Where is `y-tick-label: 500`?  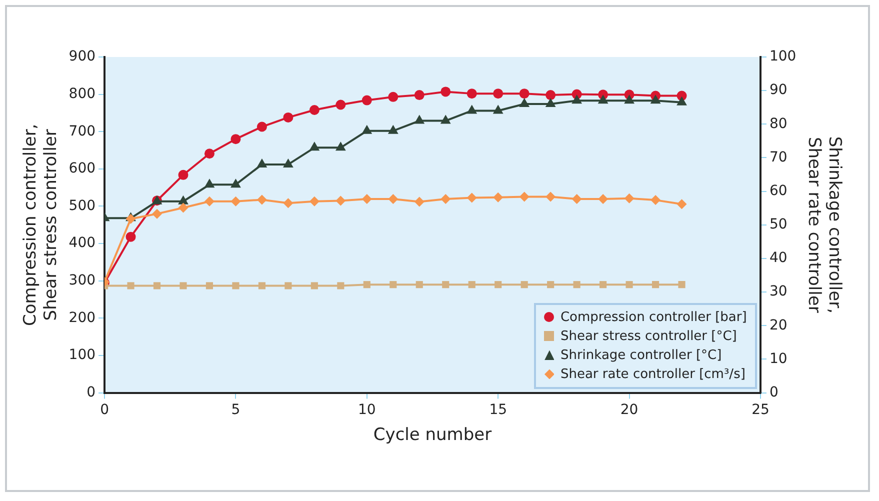 y-tick-label: 500 is located at coordinates (82, 206).